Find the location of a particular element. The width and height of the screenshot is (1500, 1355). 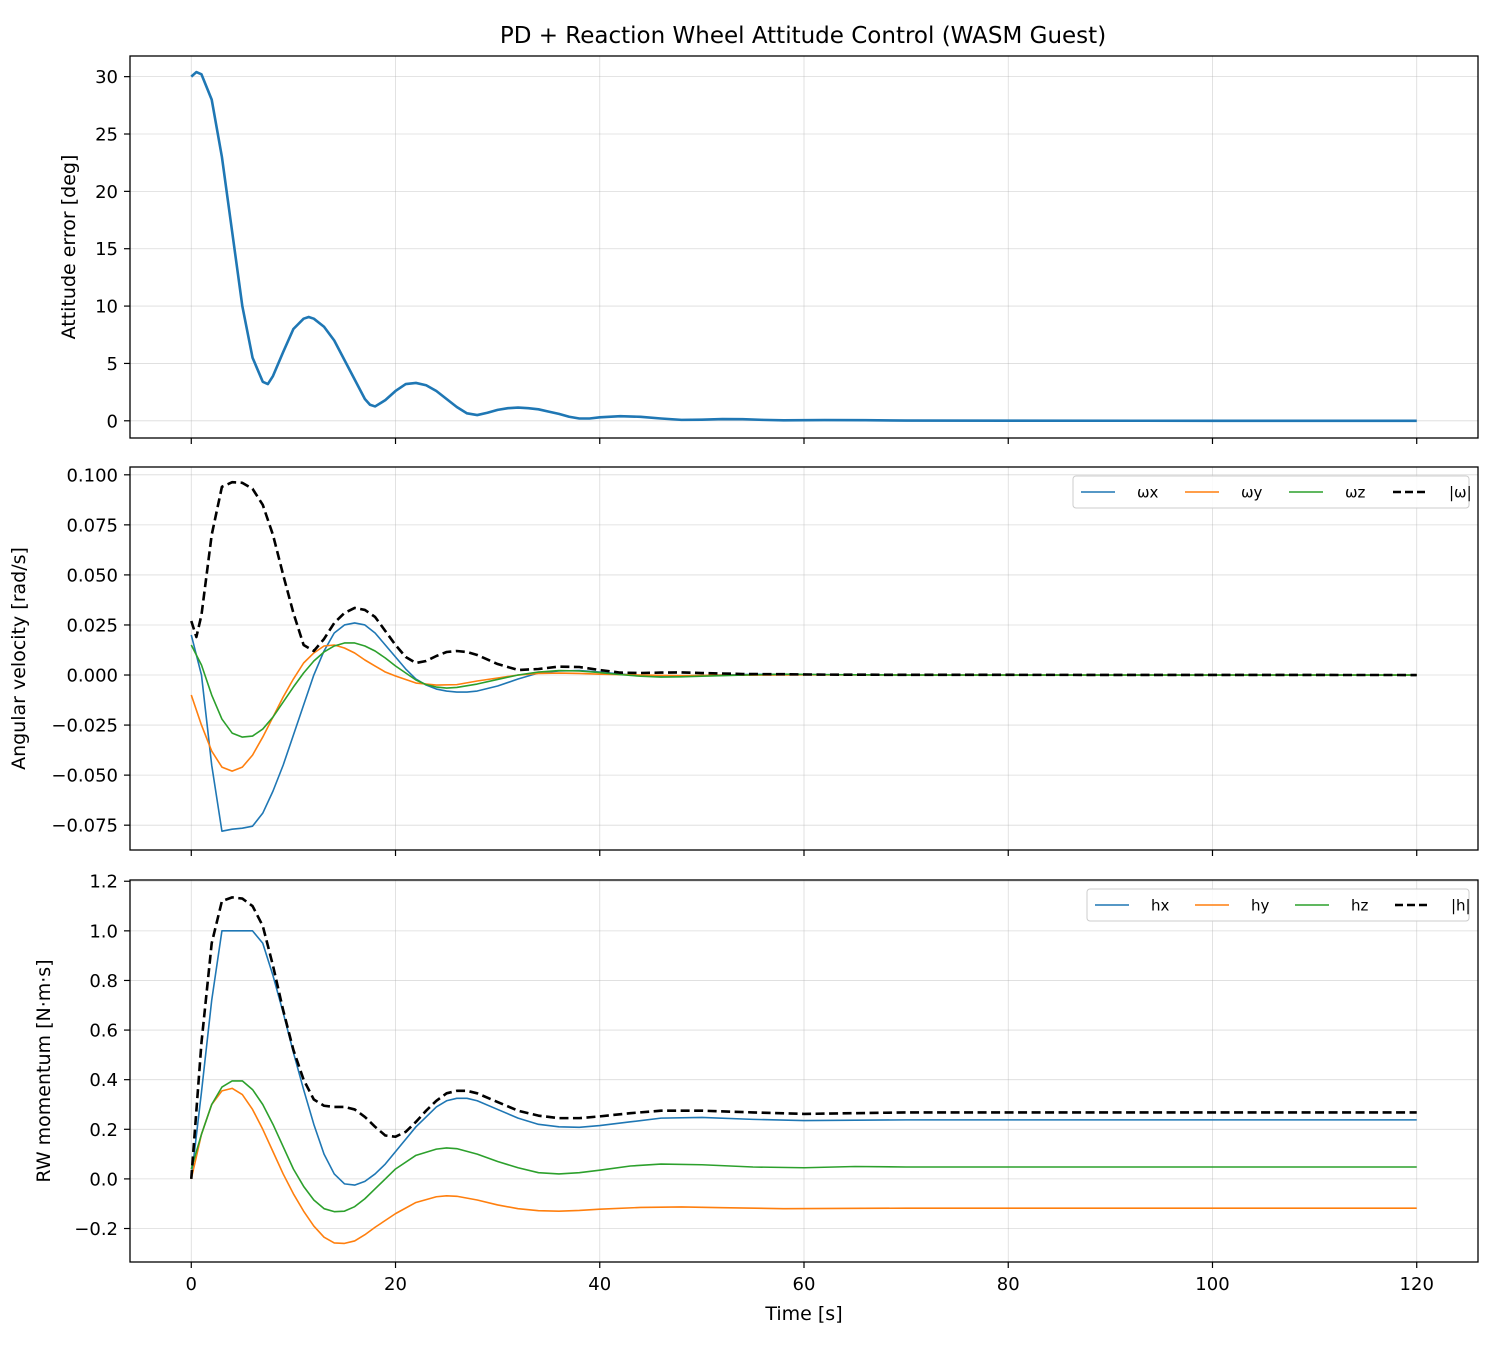

y-tick-label: 1.0 is located at coordinates (103, 931).